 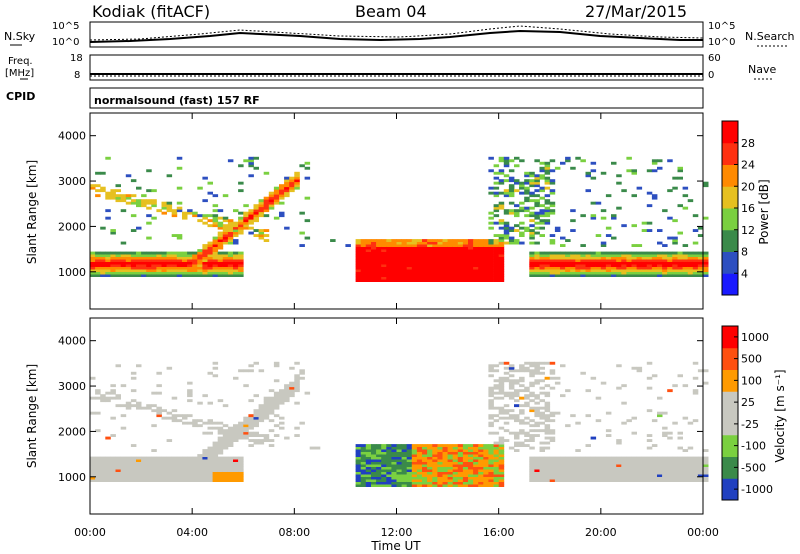 What do you see at coordinates (151, 11) in the screenshot?
I see `station-title: Kodiak (fitACF)` at bounding box center [151, 11].